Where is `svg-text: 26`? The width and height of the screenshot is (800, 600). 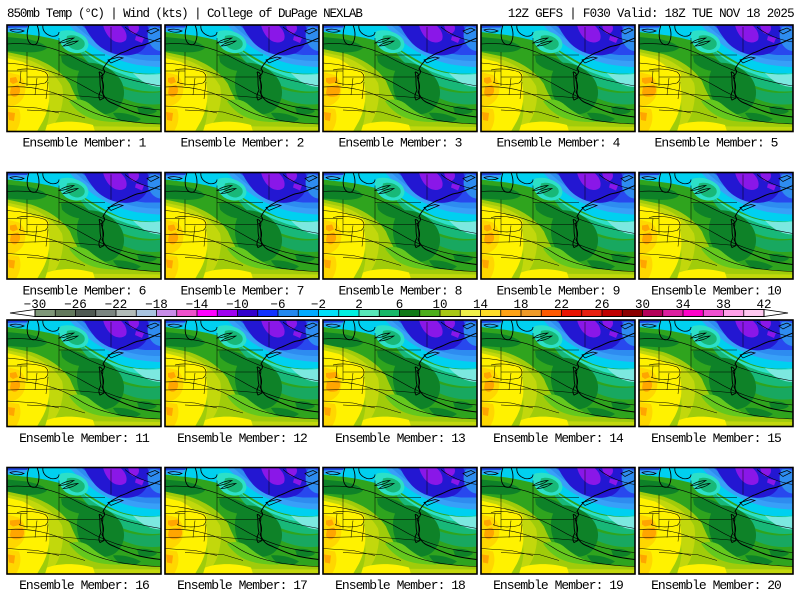
svg-text: 26 is located at coordinates (601, 305).